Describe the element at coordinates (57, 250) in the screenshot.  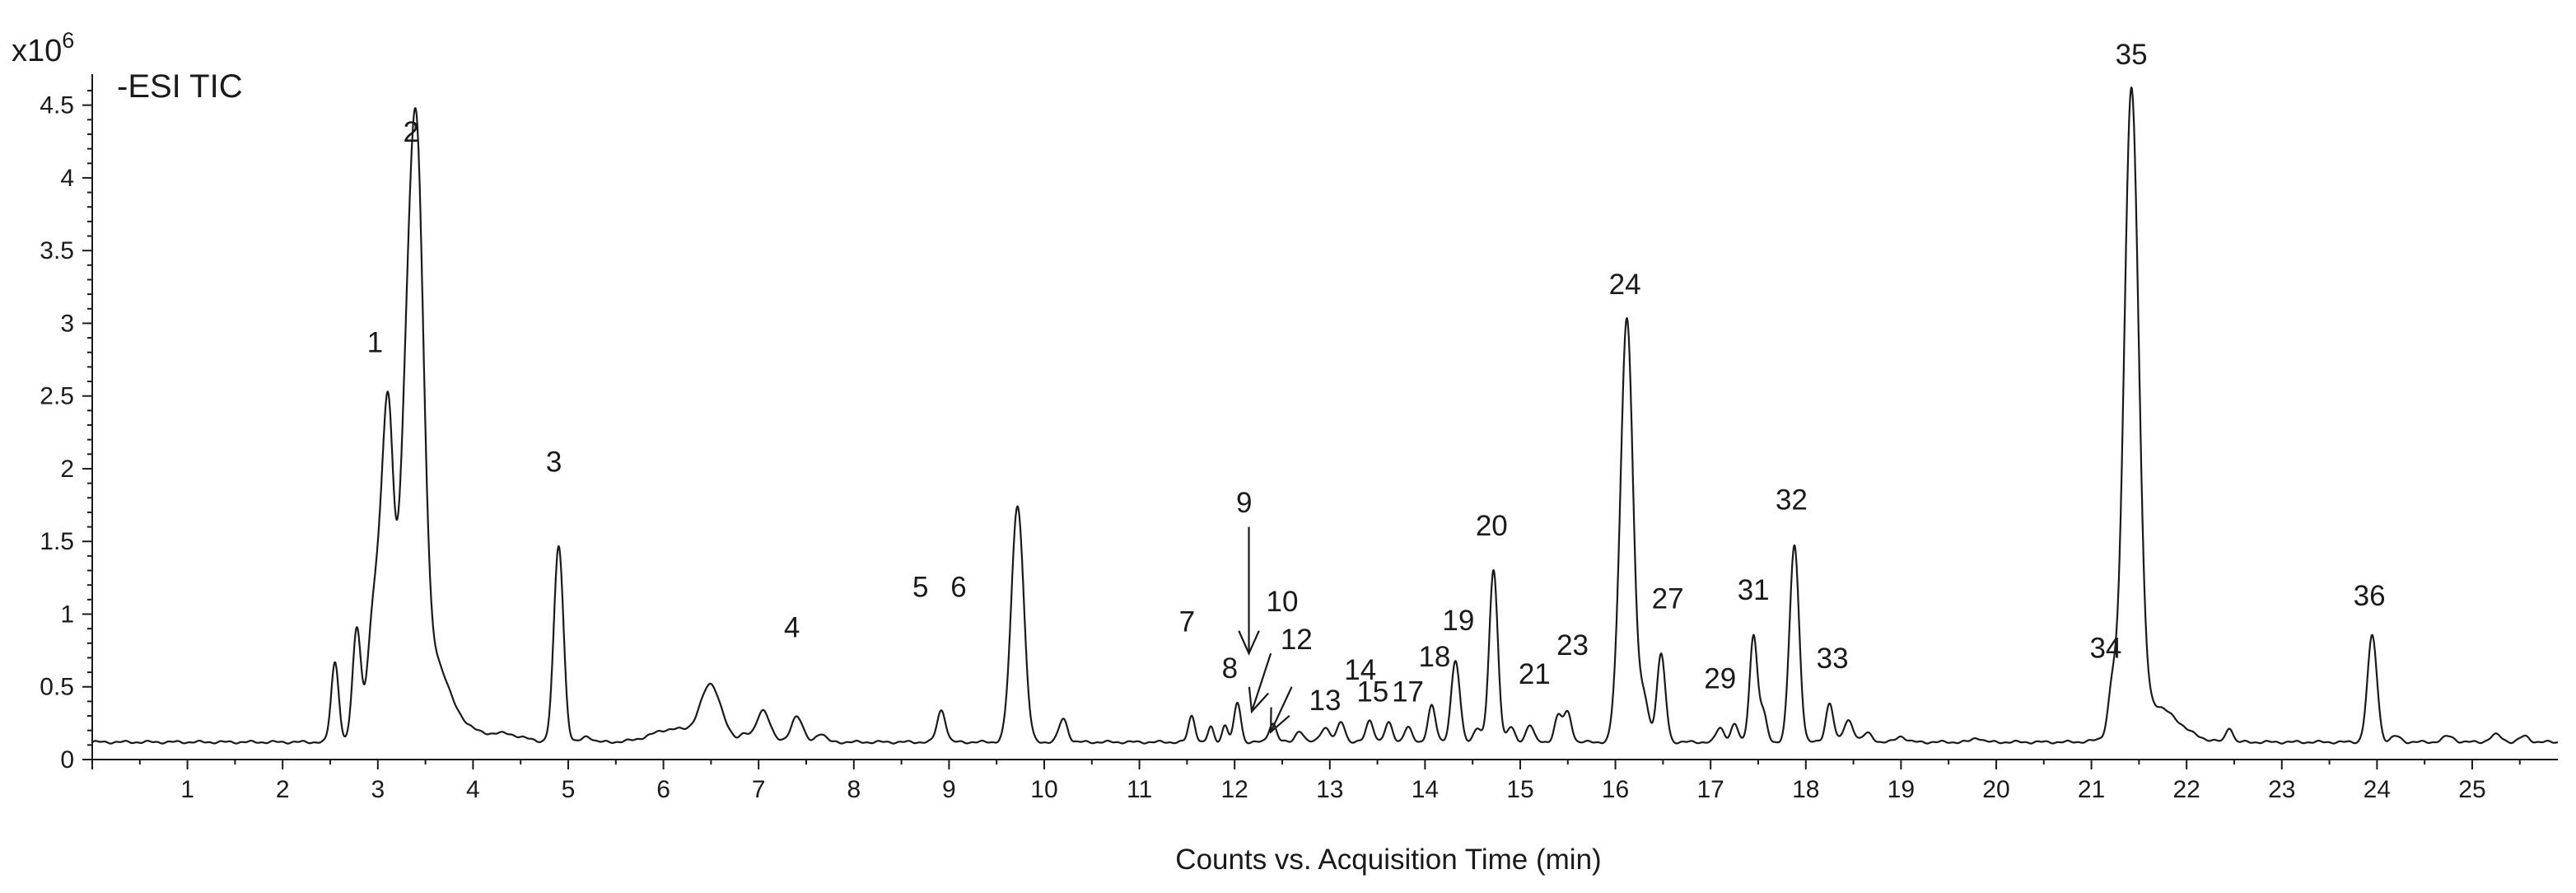
I see `y-tick-label: 3.5` at that location.